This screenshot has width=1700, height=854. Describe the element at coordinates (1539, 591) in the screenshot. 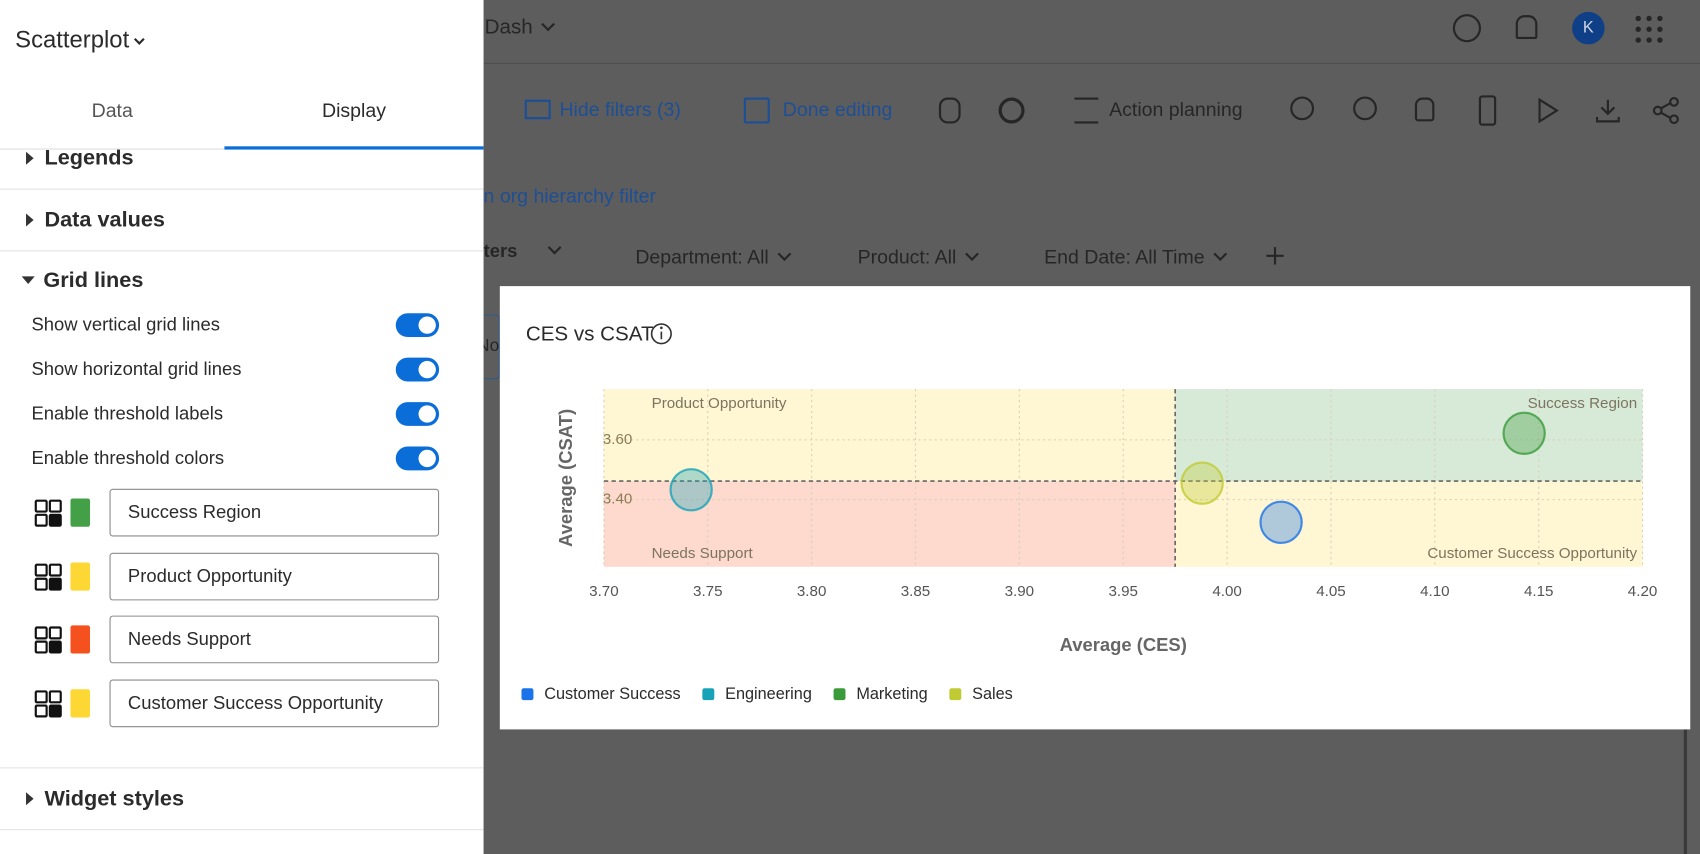

I see `x-tick-label: 4.15` at that location.